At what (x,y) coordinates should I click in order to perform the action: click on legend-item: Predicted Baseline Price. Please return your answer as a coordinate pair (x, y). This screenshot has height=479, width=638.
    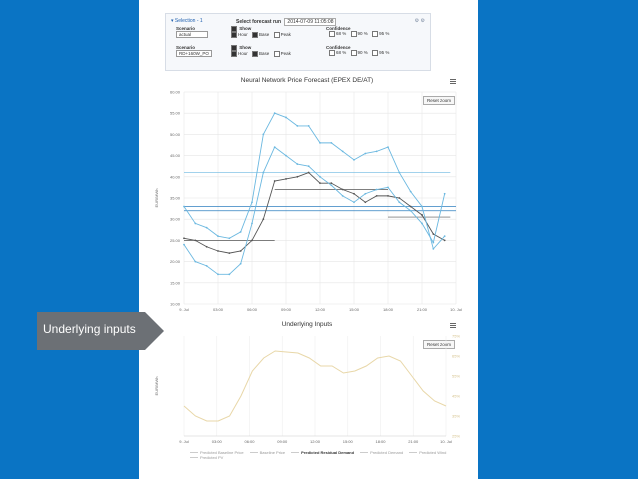
    Looking at the image, I should click on (217, 452).